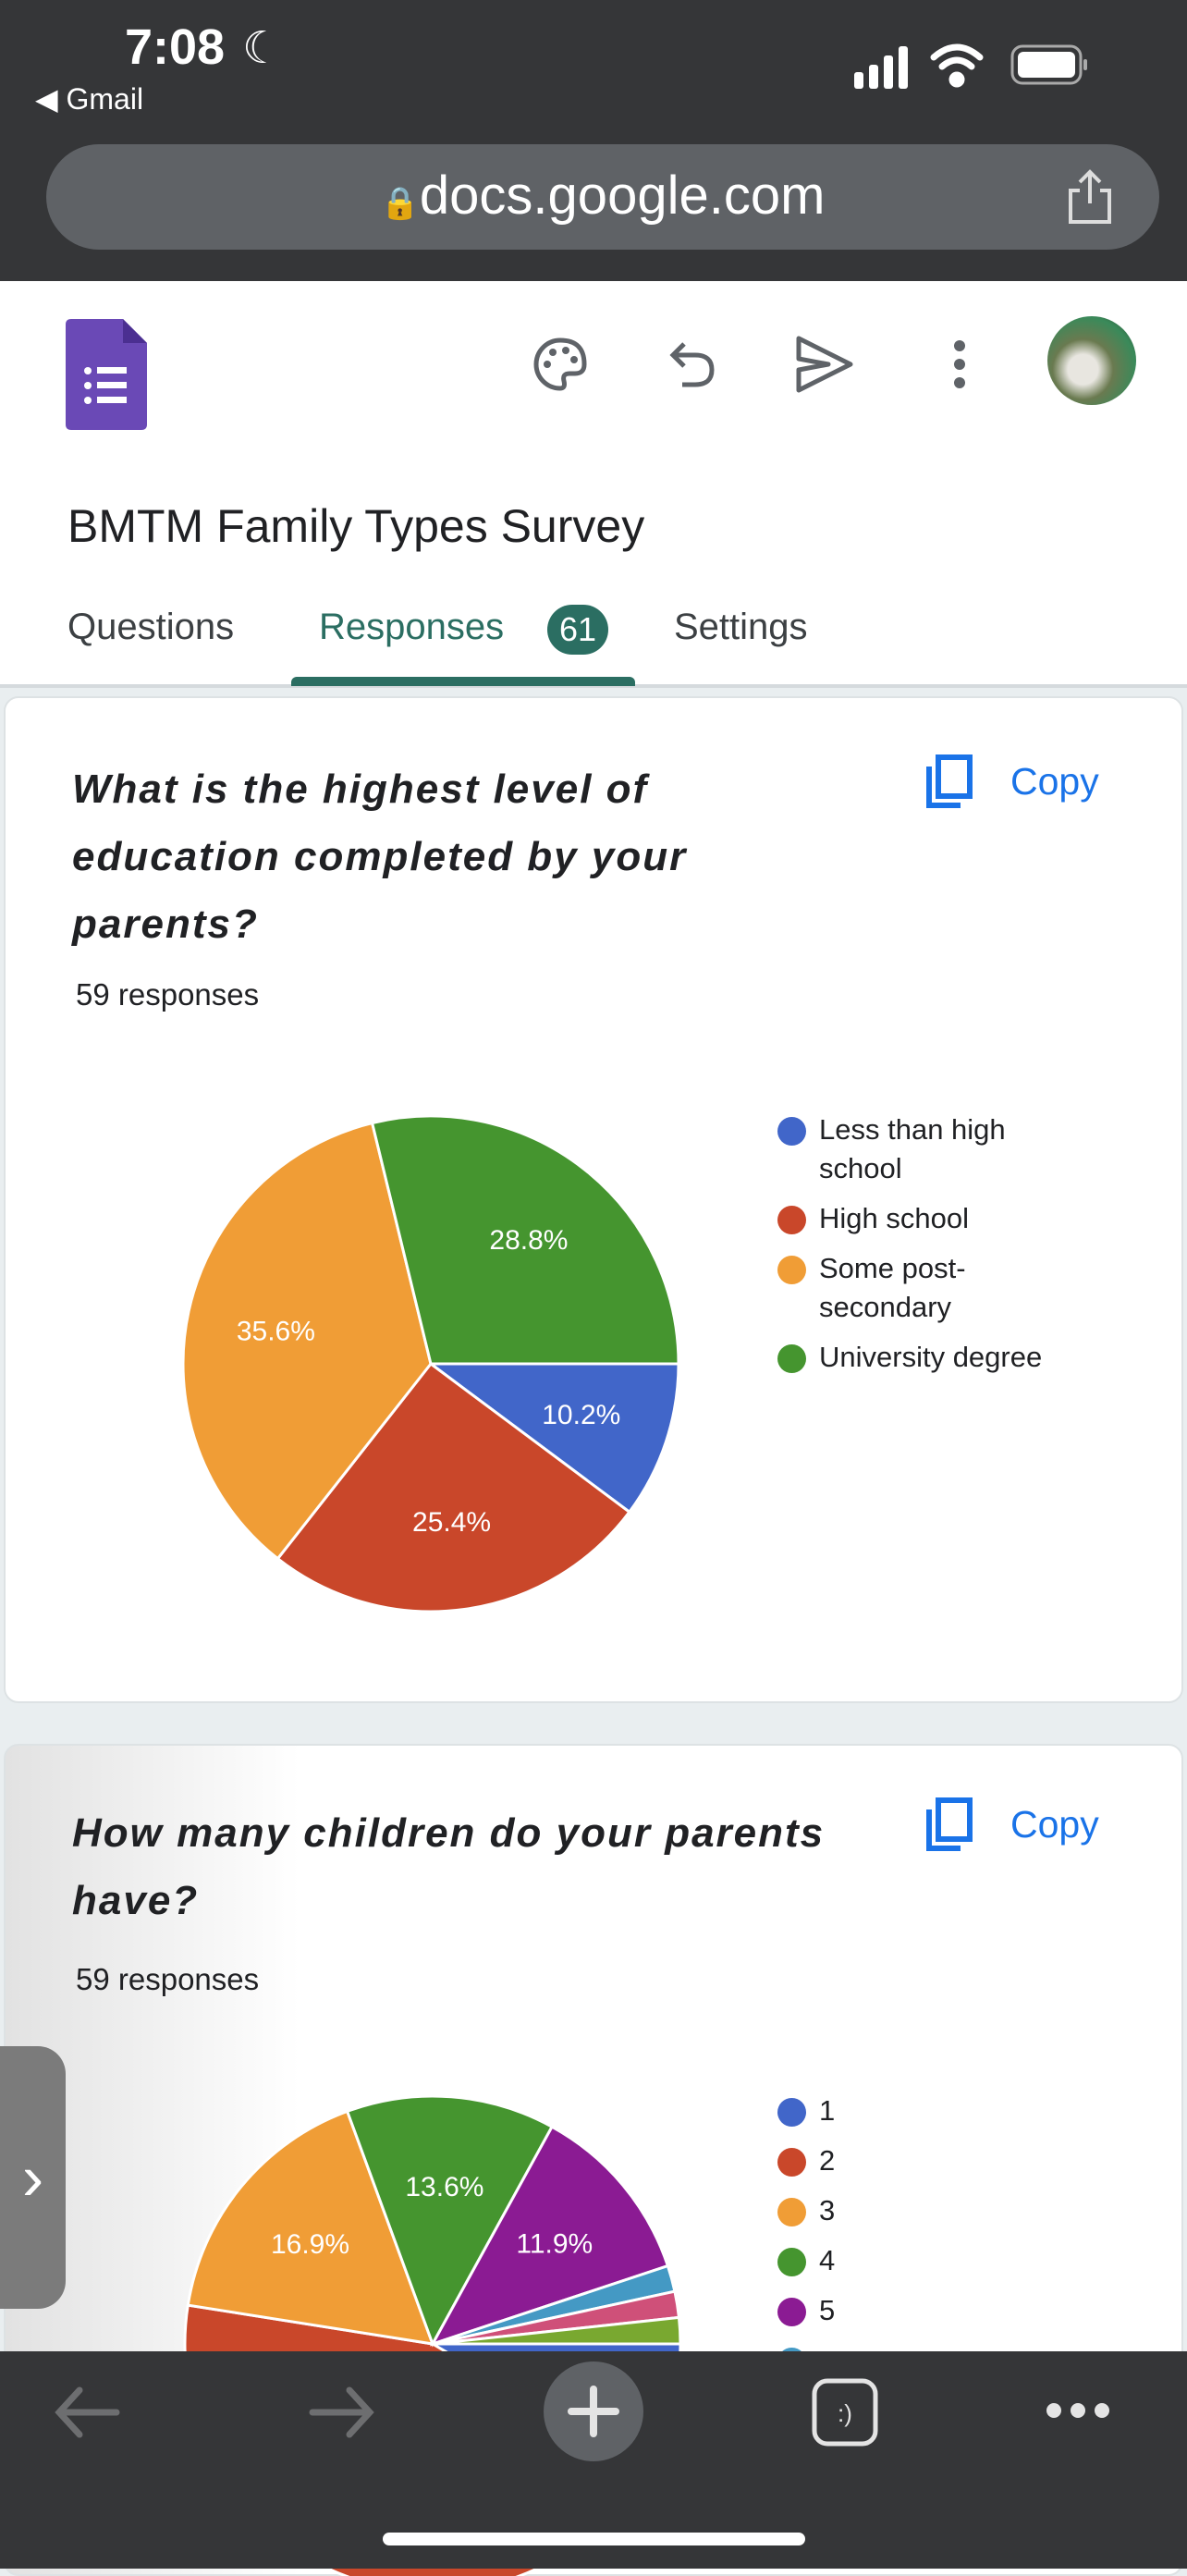 Image resolution: width=1187 pixels, height=2576 pixels. Describe the element at coordinates (511, 1866) in the screenshot. I see `question-title: How many children do your parents have?` at that location.